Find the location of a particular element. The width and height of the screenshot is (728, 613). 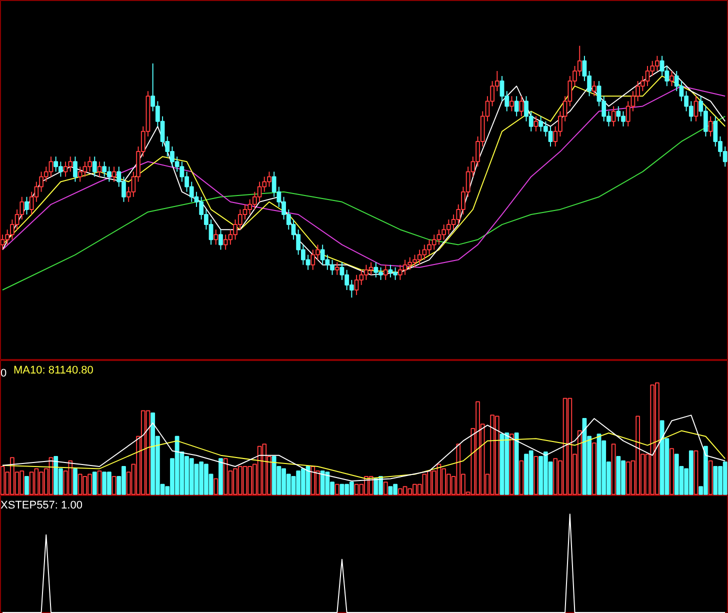

text: XSTEP557: 1.00 is located at coordinates (41, 506).